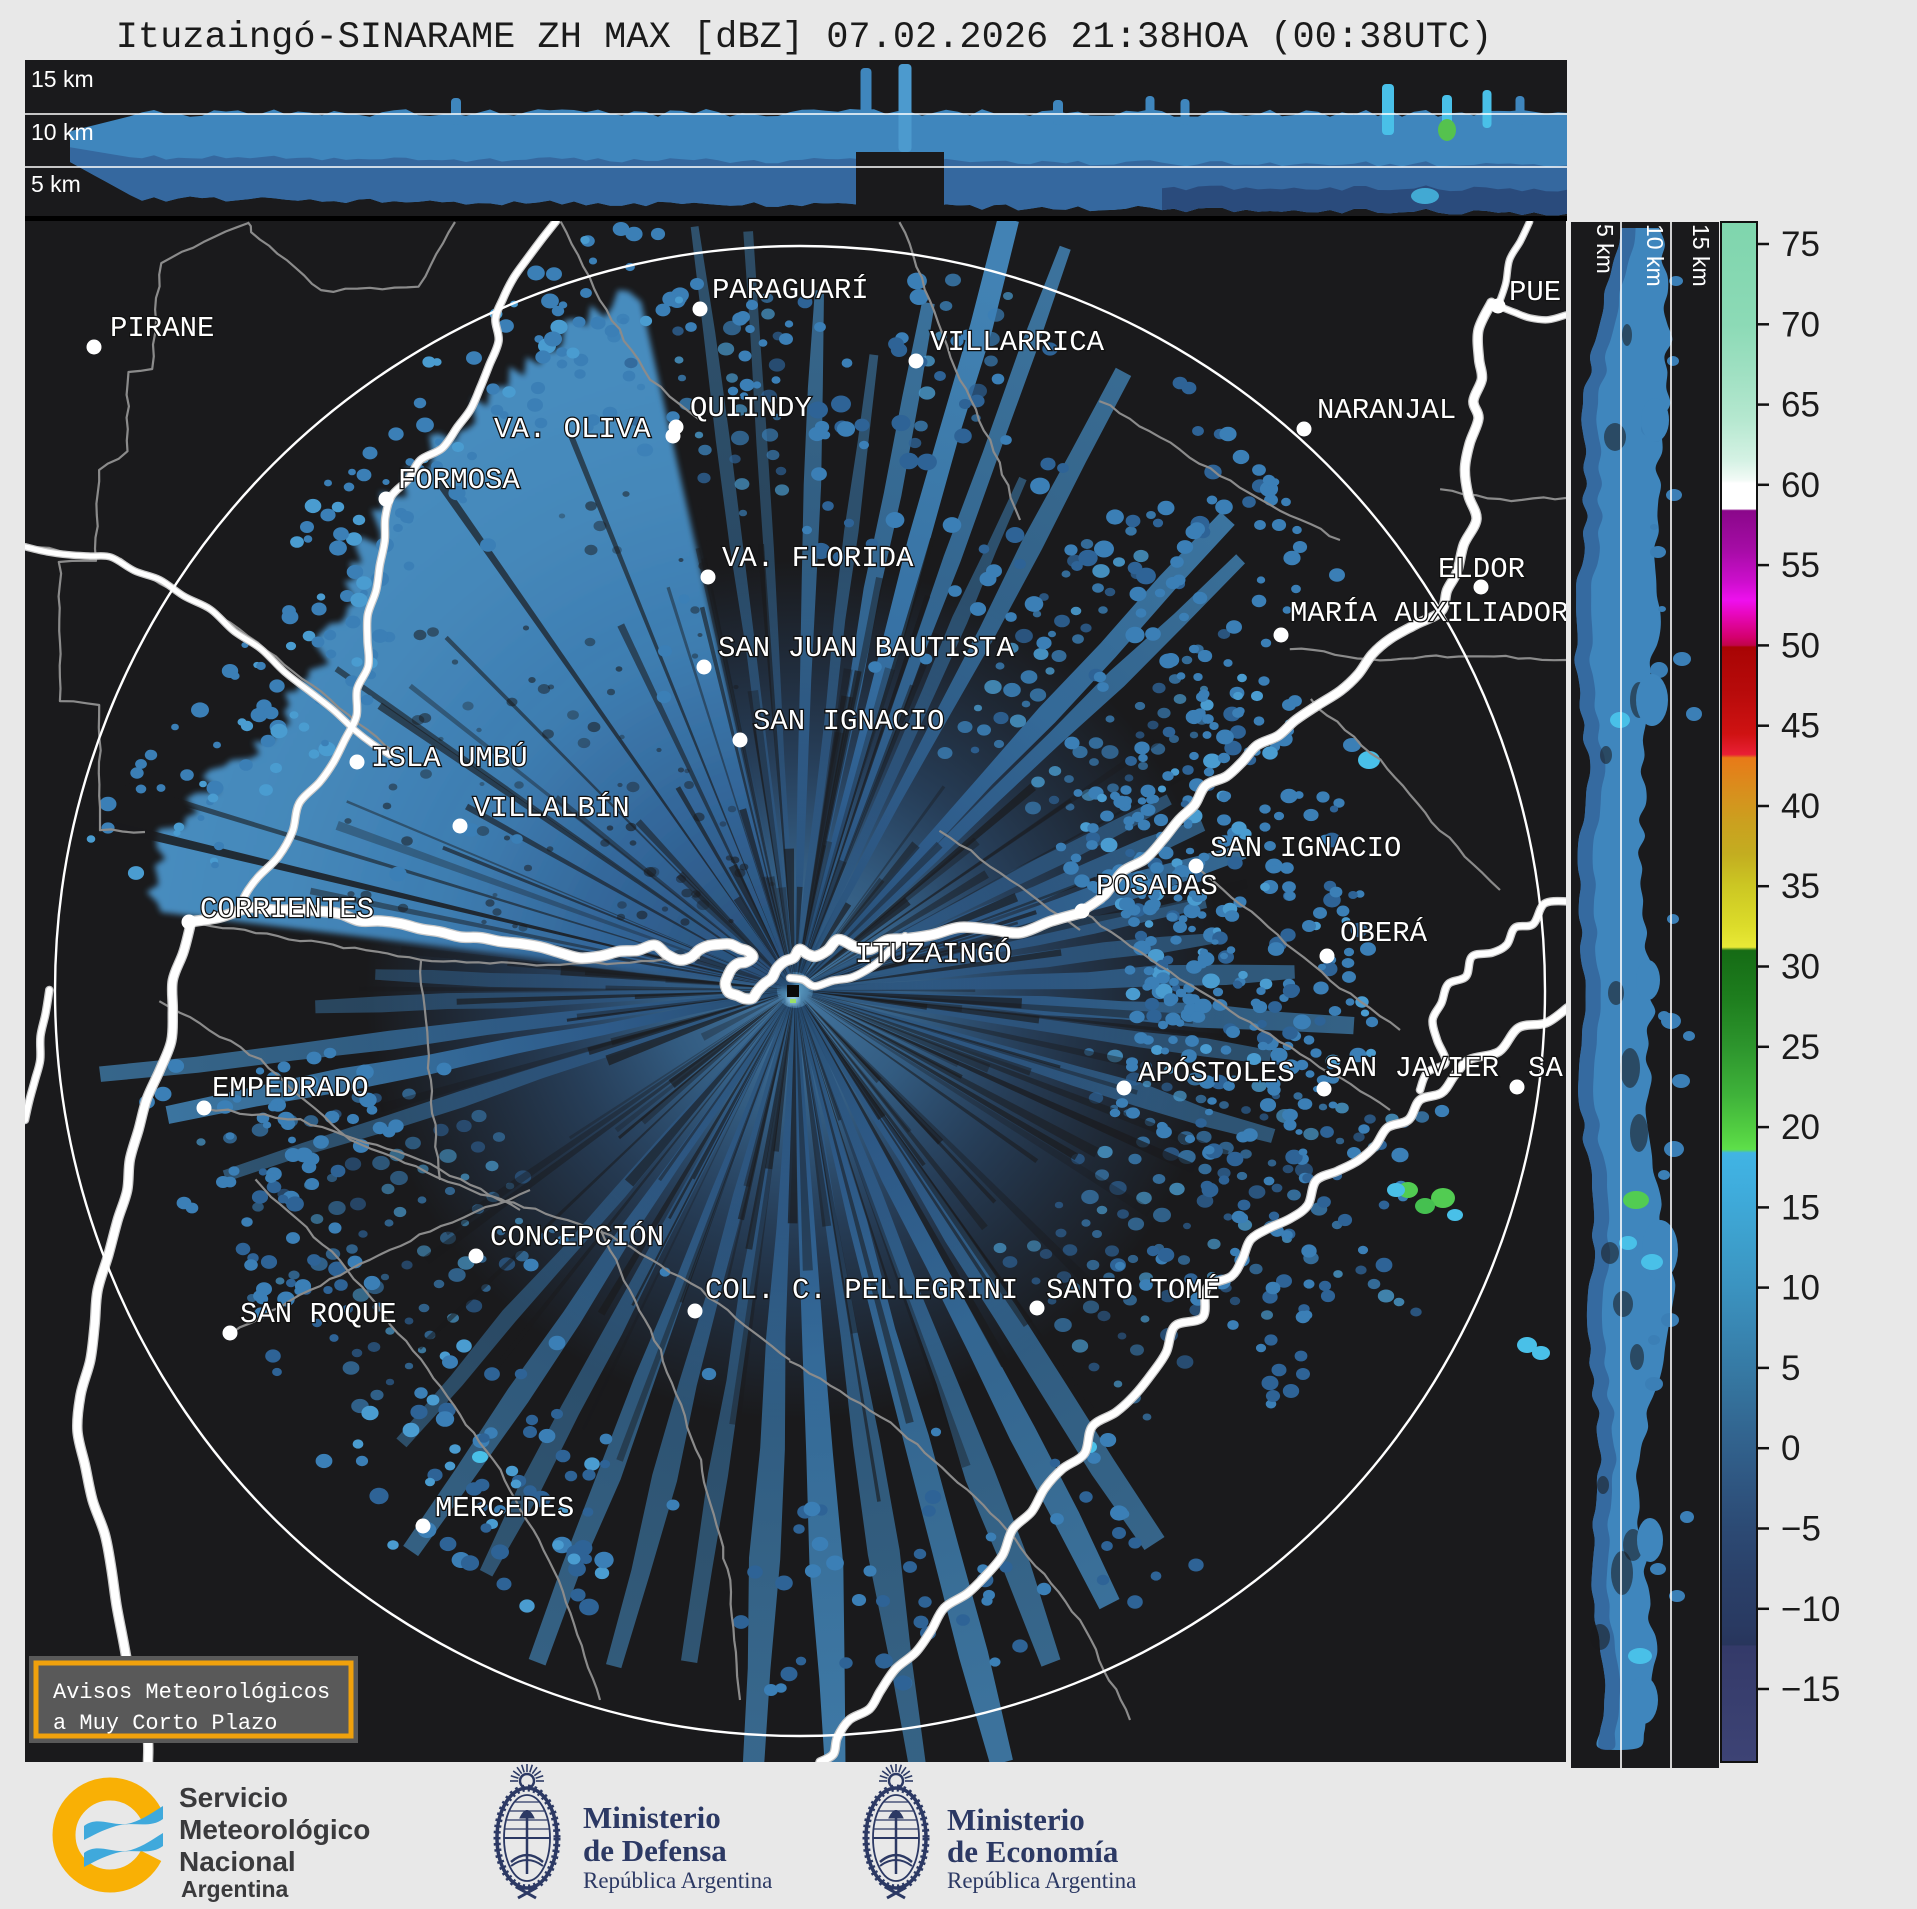 The height and width of the screenshot is (1909, 1917). Describe the element at coordinates (1800, 1207) in the screenshot. I see `svg-text: 15` at that location.